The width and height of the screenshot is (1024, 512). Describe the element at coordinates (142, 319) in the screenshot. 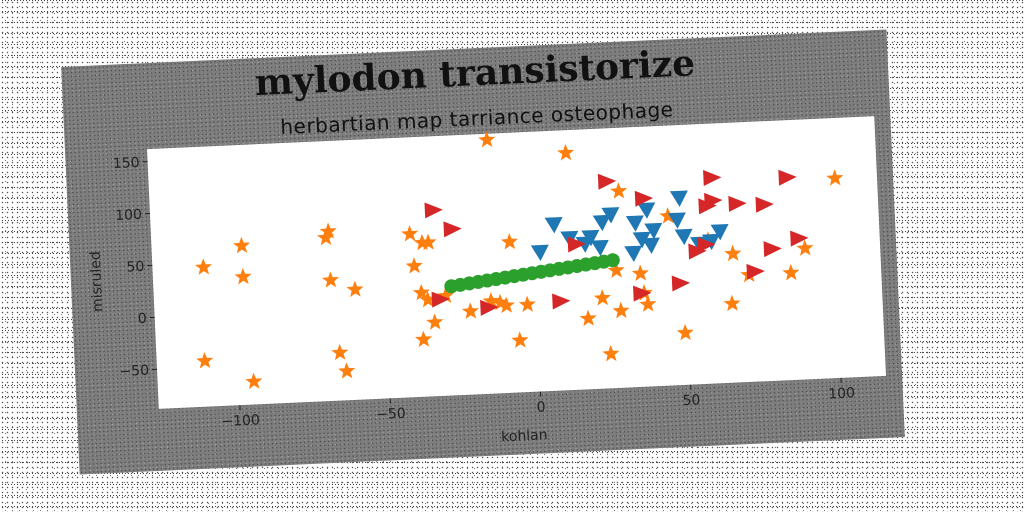

I see `y-tick-label: 0` at that location.